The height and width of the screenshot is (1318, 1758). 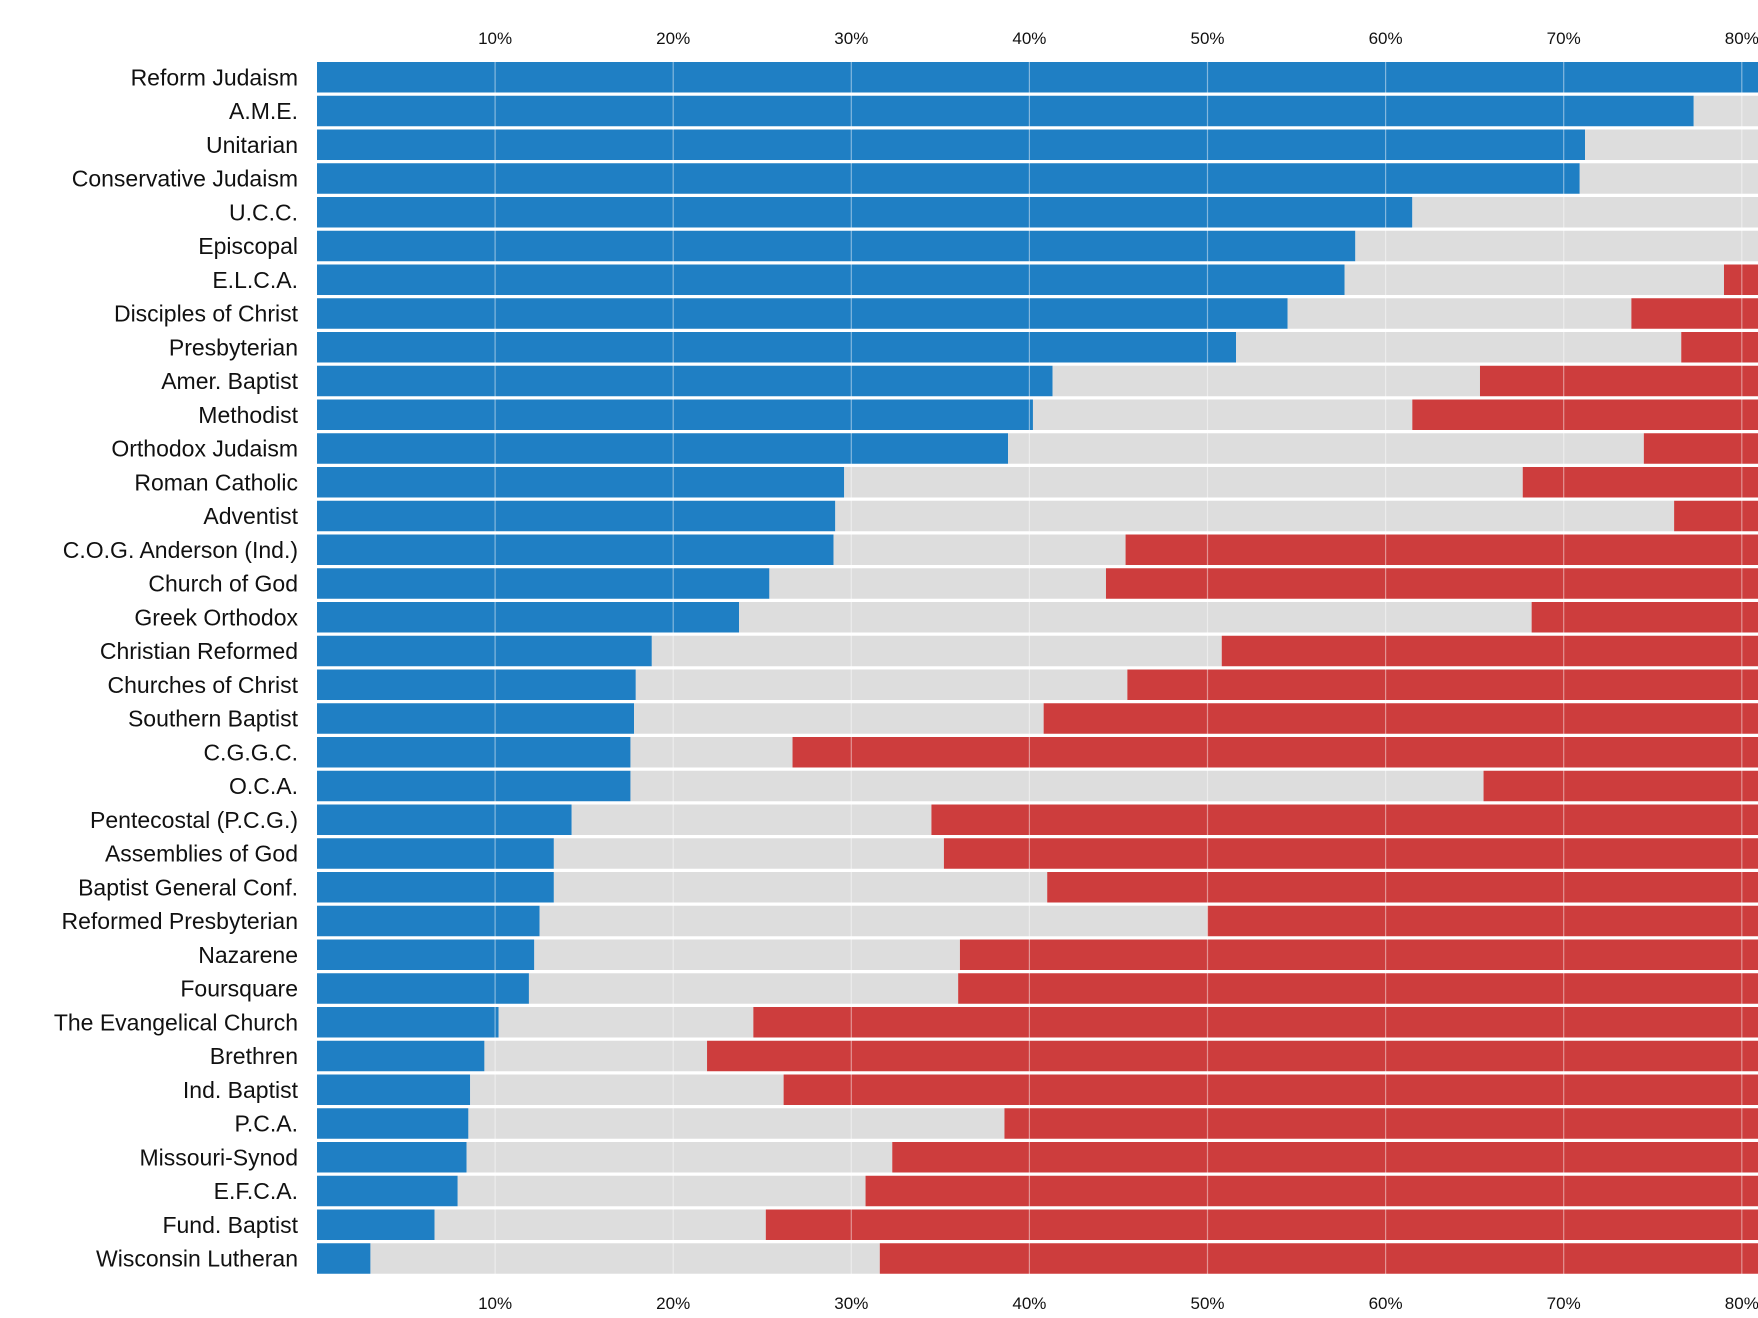 What do you see at coordinates (1564, 1303) in the screenshot?
I see `tick-label-bottom: 70%` at bounding box center [1564, 1303].